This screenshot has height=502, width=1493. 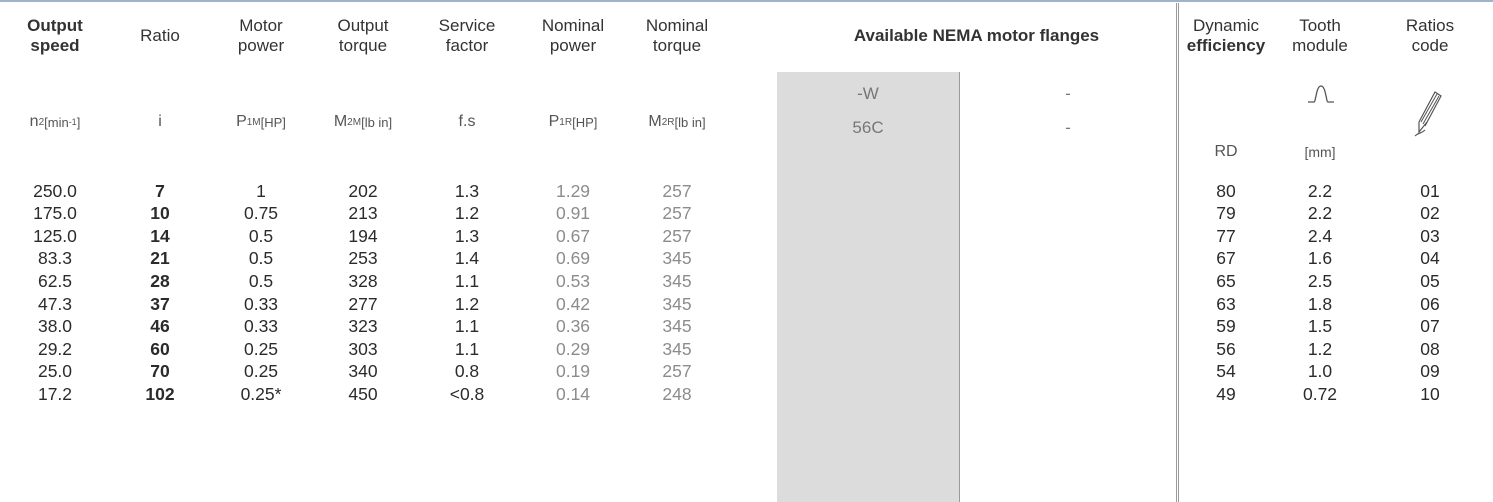 I want to click on tooth-module-cell: 1.0, so click(x=1320, y=371).